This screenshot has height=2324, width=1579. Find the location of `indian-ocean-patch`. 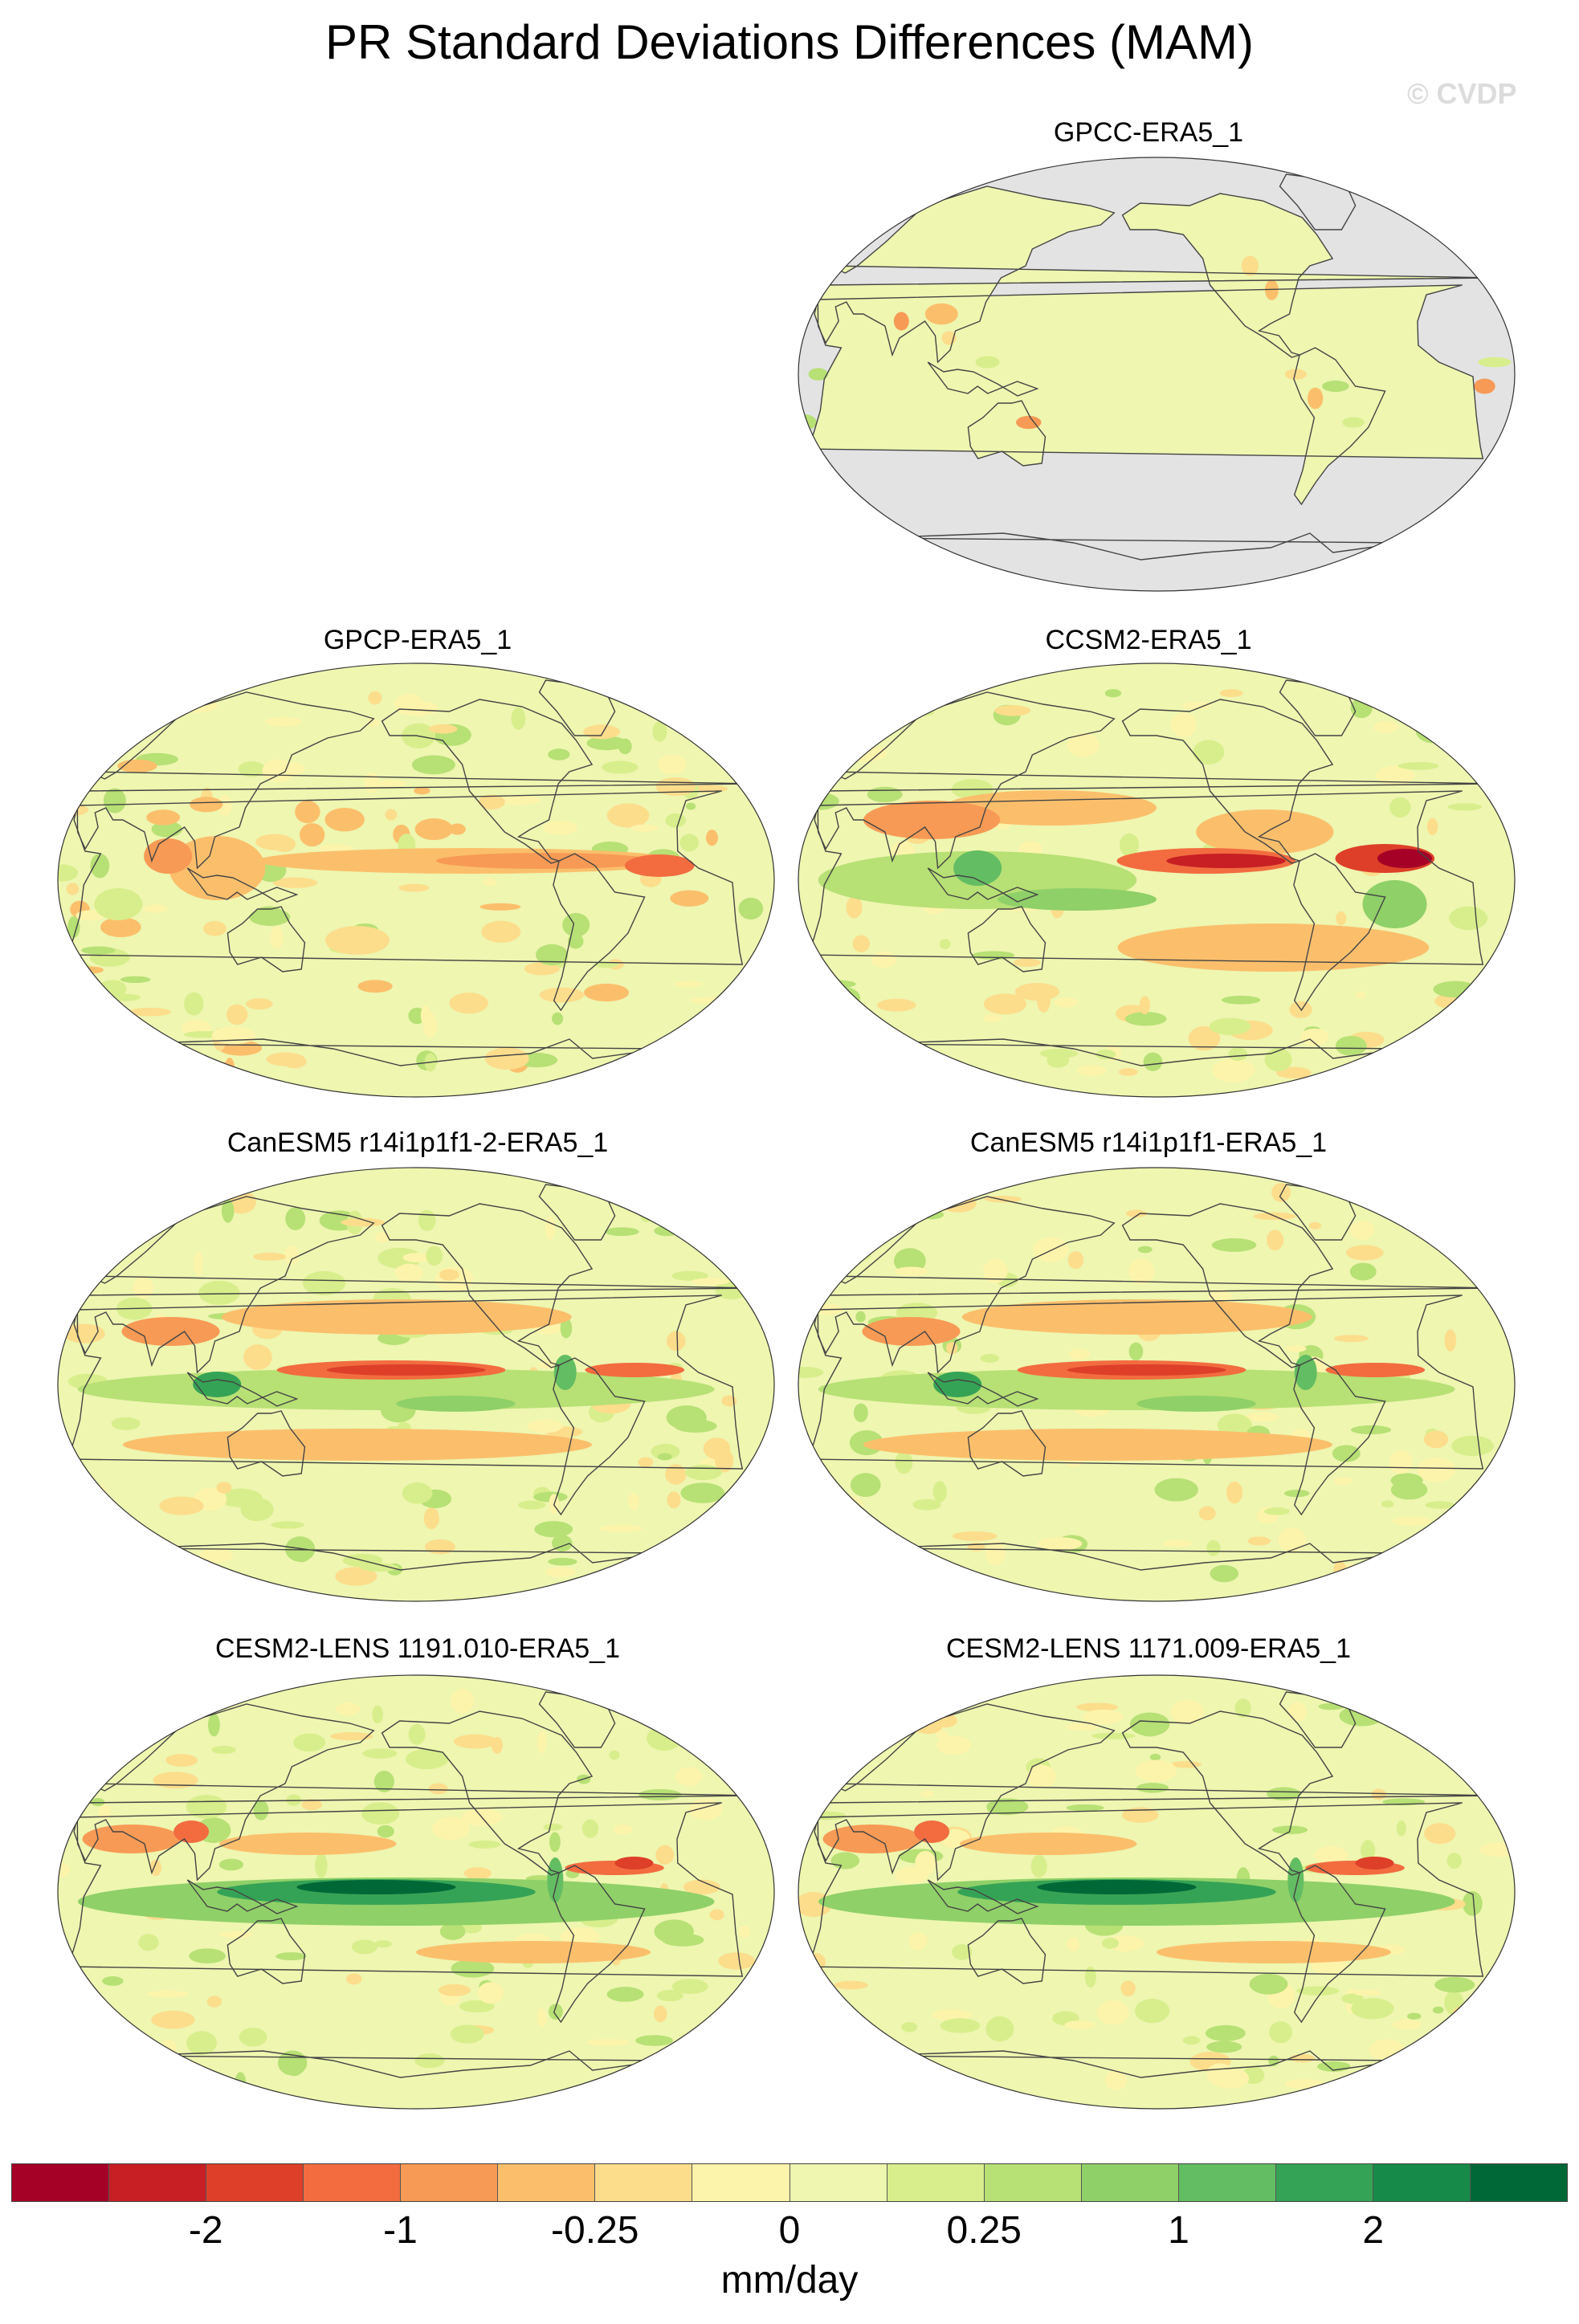

indian-ocean-patch is located at coordinates (168, 856).